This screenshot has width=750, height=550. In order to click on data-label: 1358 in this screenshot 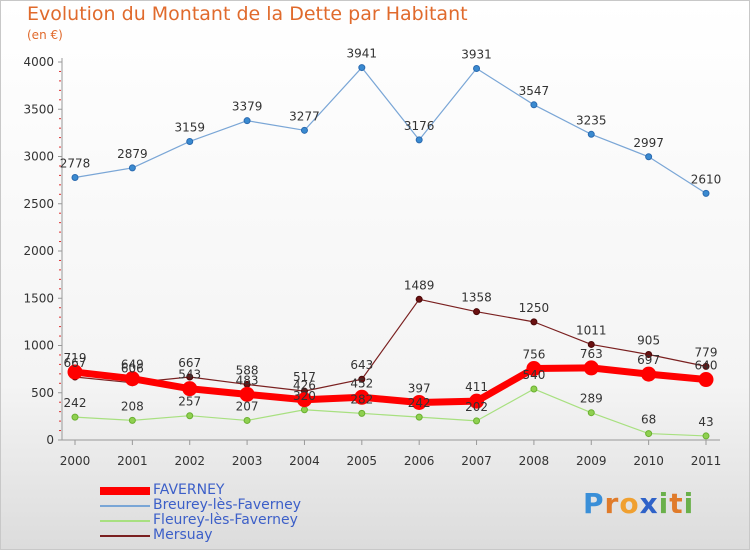, I will do `click(476, 298)`.